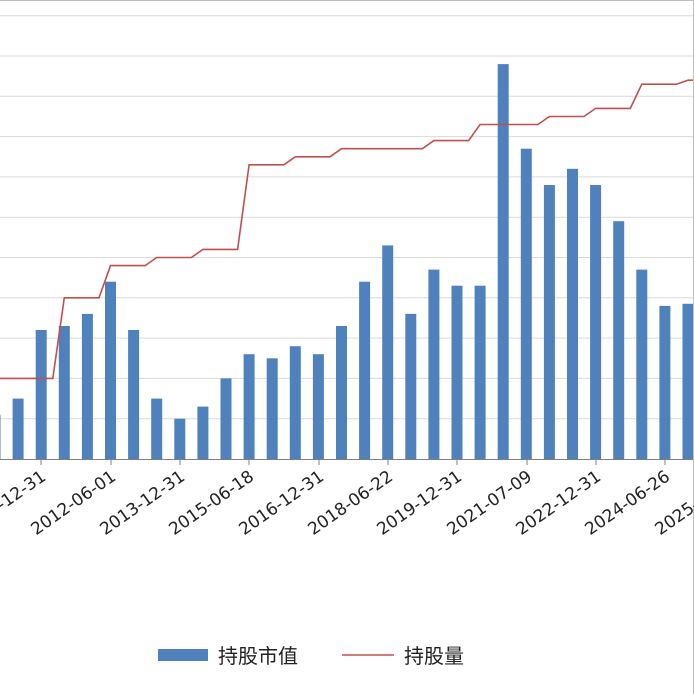 The width and height of the screenshot is (694, 694). What do you see at coordinates (183, 655) in the screenshot?
I see `legend-bar-swatch` at bounding box center [183, 655].